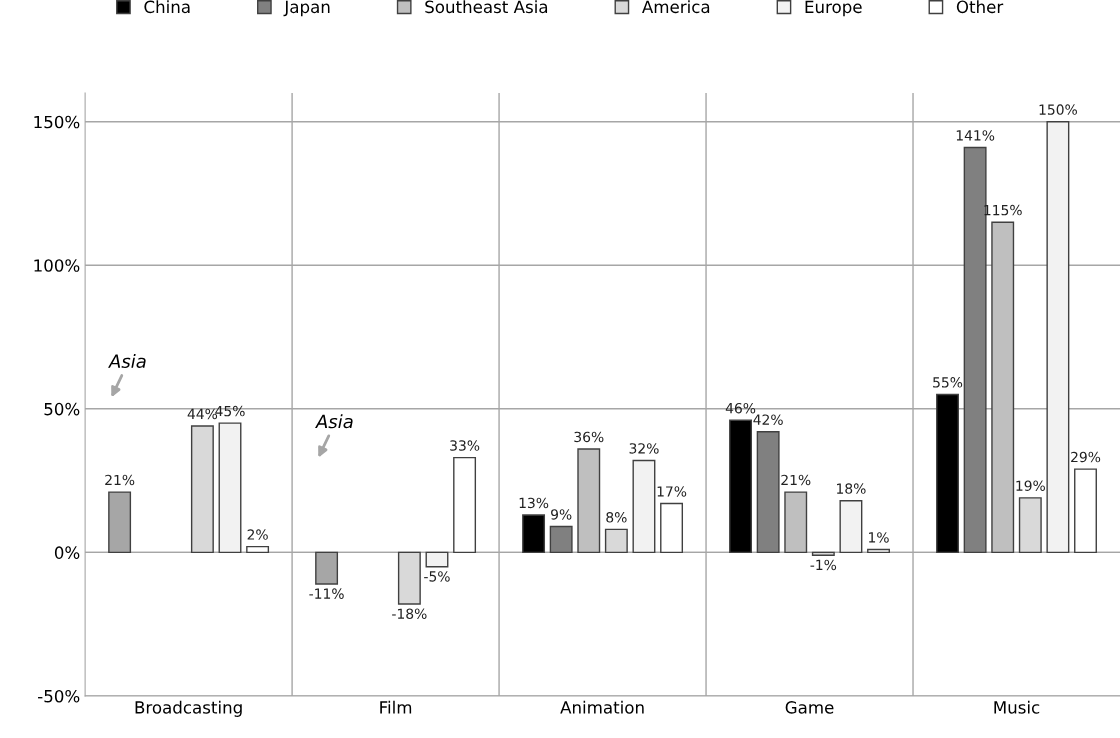 The width and height of the screenshot is (1120, 738). I want to click on data-label: 9%, so click(561, 514).